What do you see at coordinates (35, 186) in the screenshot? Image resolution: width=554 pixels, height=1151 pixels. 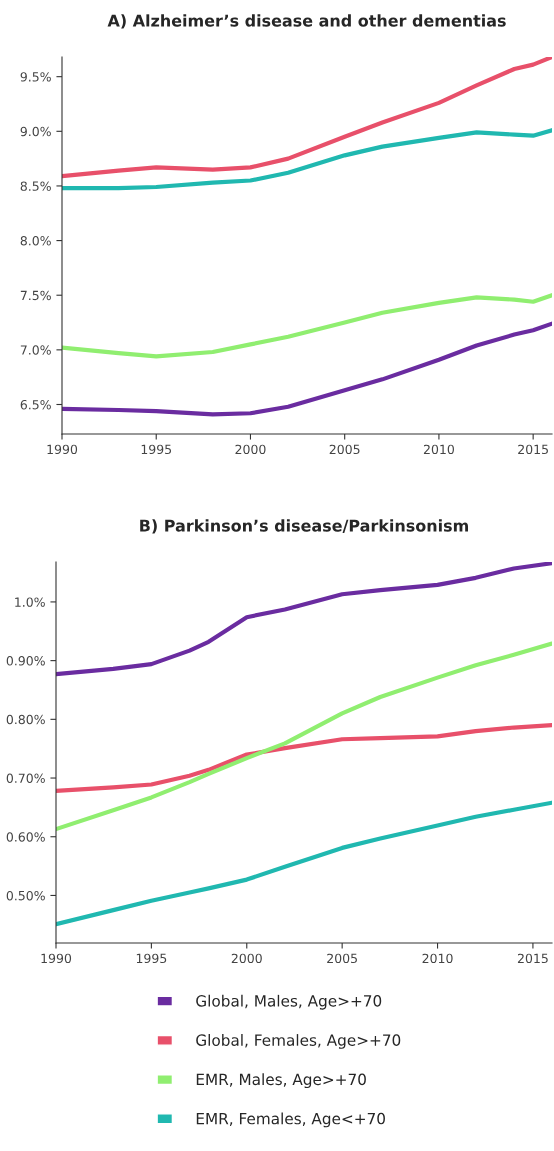 I see `y-tick-label: 8.5%` at bounding box center [35, 186].